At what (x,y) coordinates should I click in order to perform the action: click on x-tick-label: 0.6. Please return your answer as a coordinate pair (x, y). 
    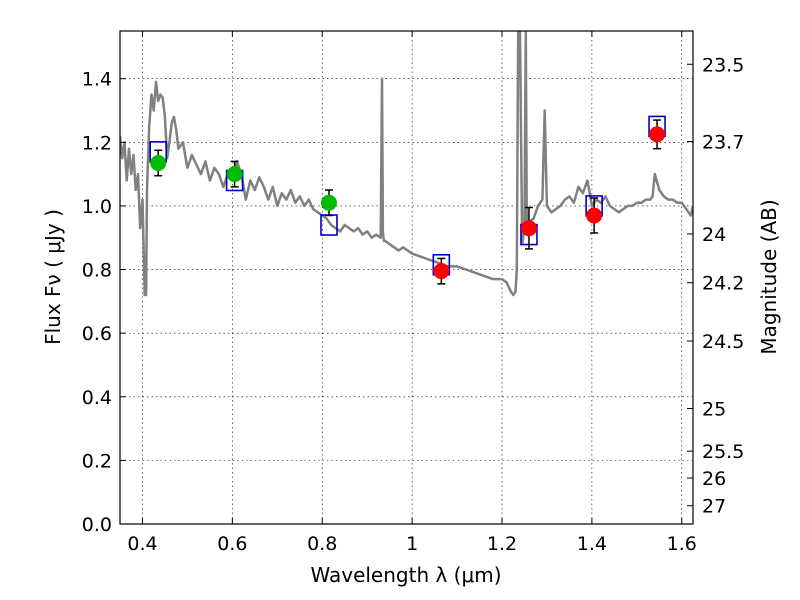
    Looking at the image, I should click on (232, 544).